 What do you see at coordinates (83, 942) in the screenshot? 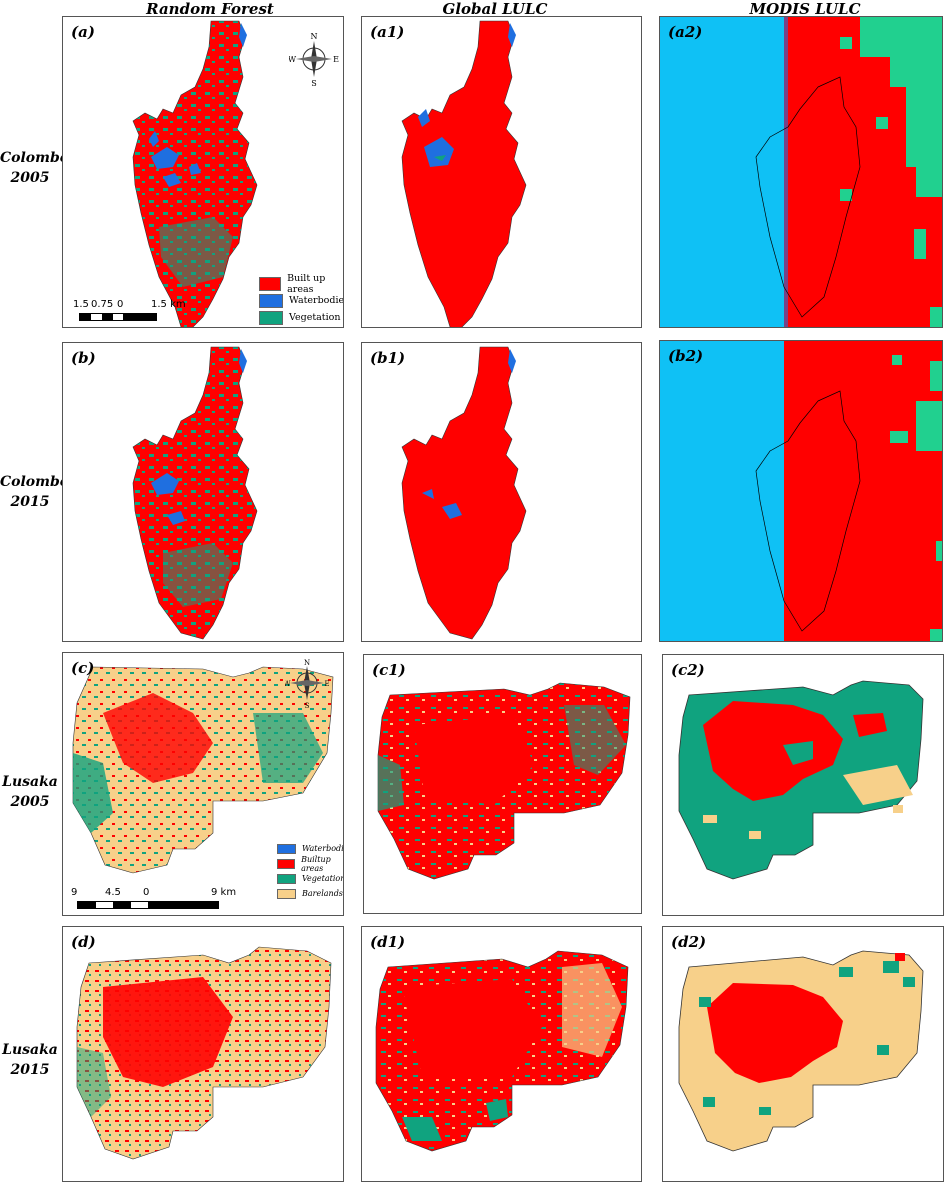
I see `panel-tag-d: (d)` at bounding box center [83, 942].